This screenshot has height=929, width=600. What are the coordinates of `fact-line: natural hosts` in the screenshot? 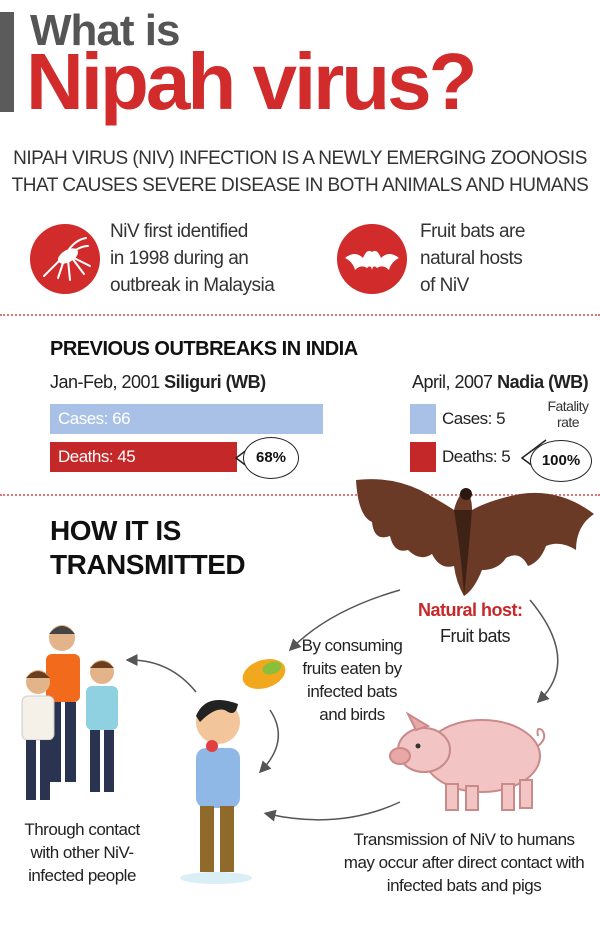 It's located at (471, 258).